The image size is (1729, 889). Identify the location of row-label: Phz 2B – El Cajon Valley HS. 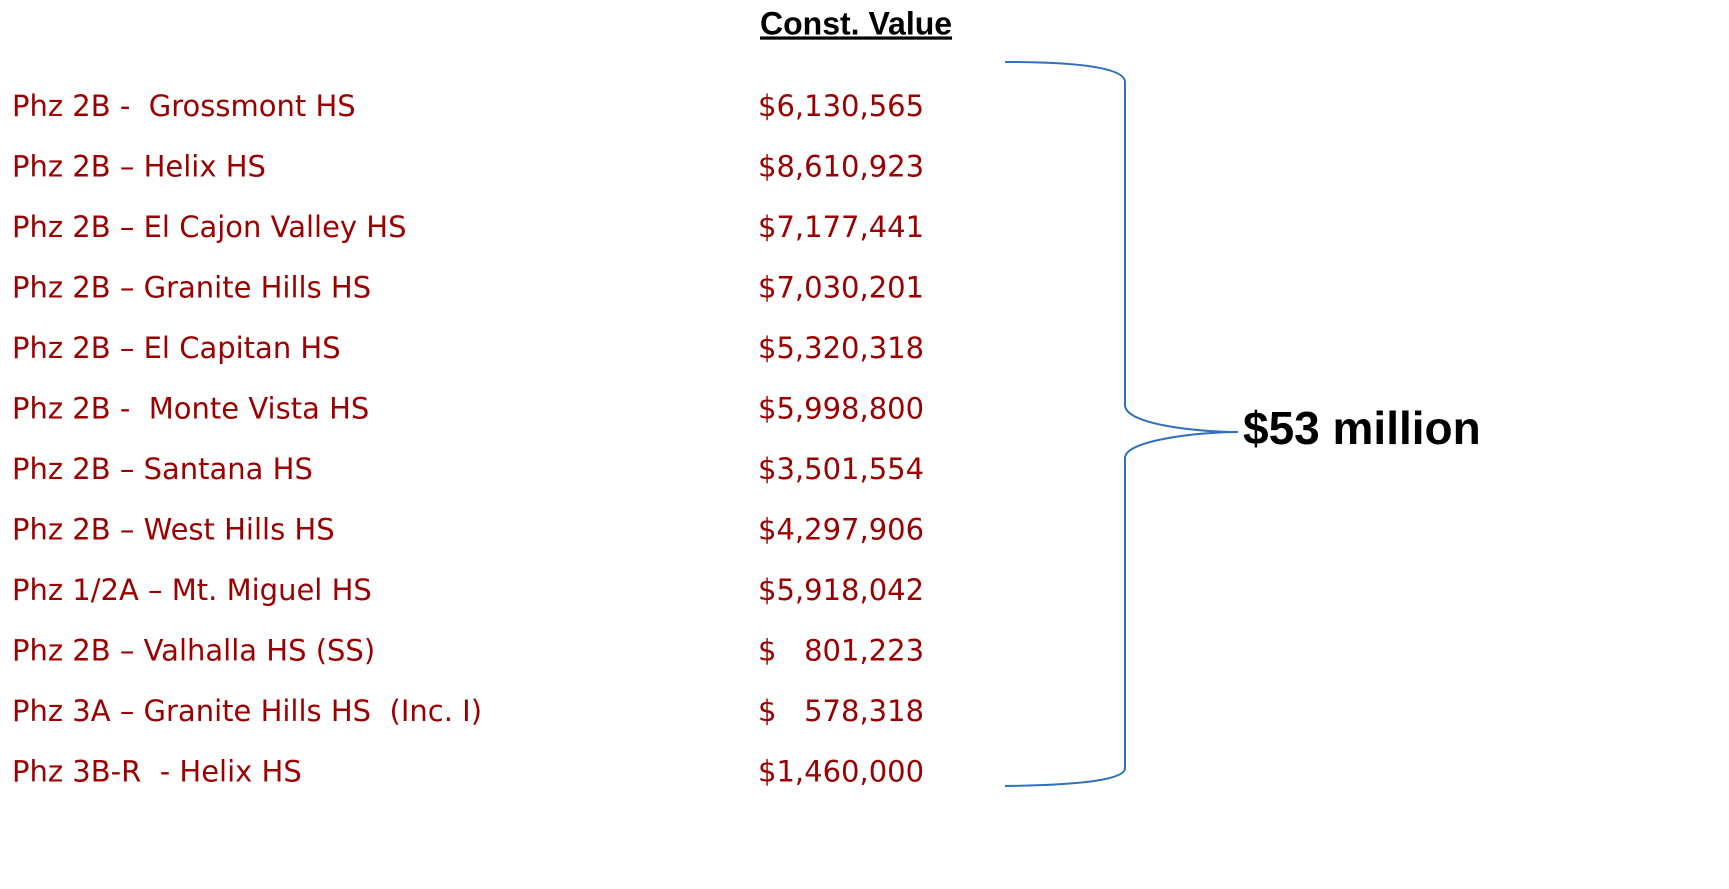
(209, 227).